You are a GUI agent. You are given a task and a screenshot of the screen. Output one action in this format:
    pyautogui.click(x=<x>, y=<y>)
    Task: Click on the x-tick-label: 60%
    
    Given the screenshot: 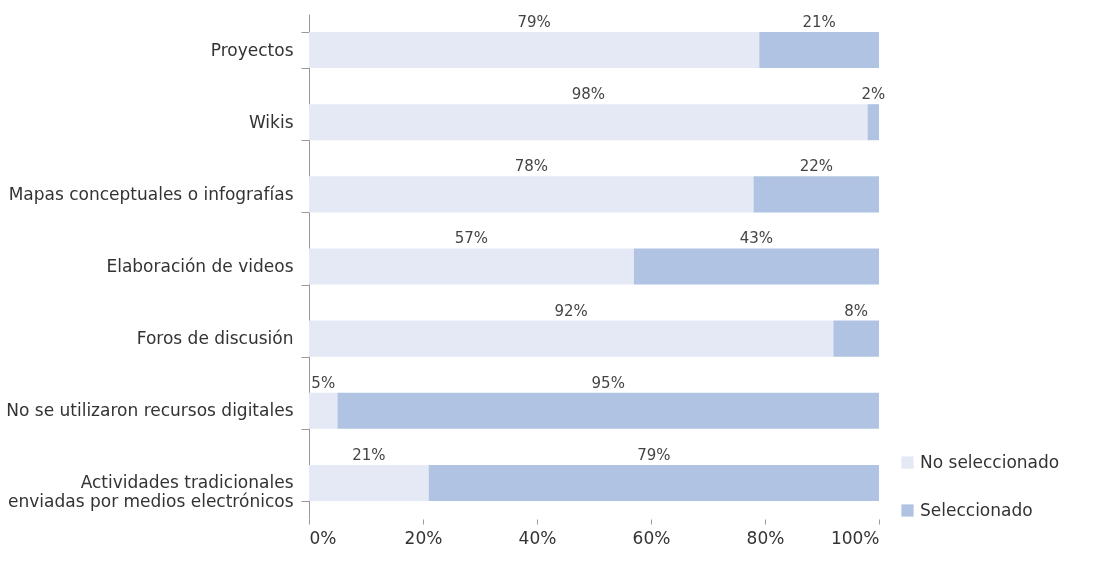 What is the action you would take?
    pyautogui.click(x=651, y=537)
    